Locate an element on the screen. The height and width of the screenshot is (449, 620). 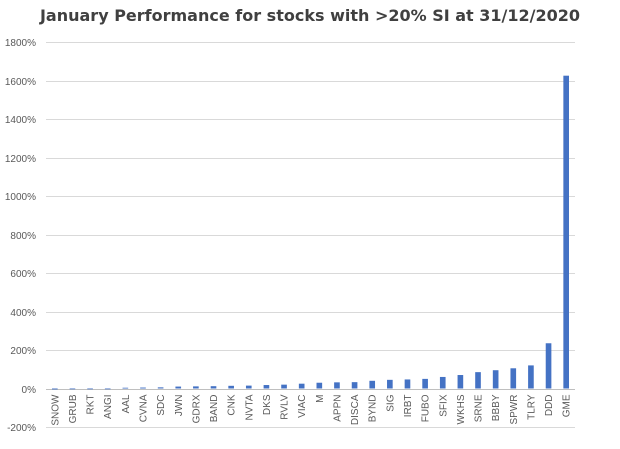
x-category-label: SIG is located at coordinates (390, 402).